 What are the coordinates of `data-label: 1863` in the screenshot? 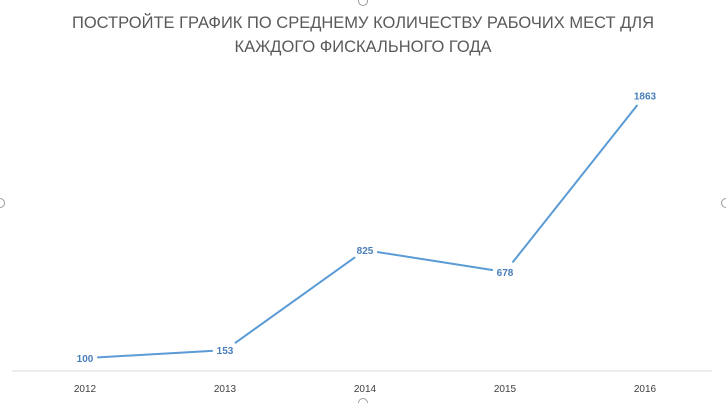 It's located at (645, 96).